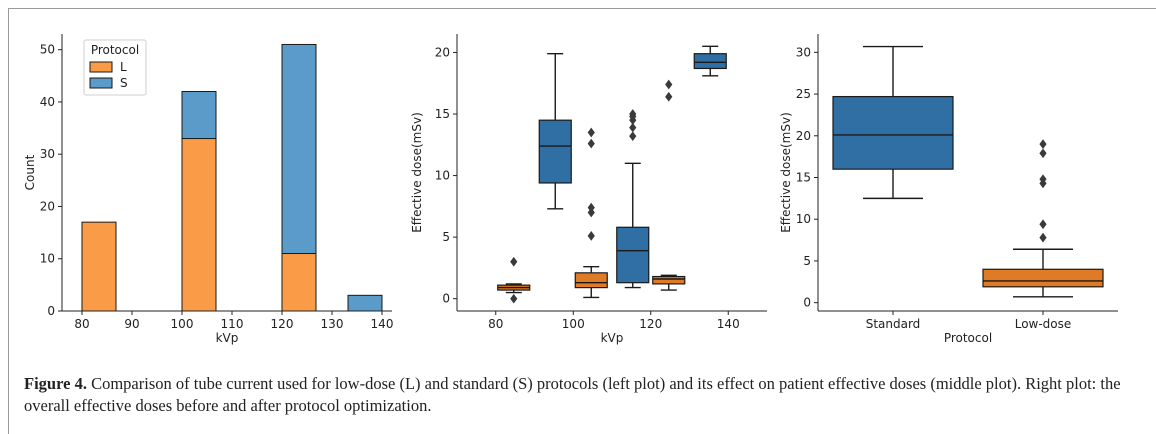 The height and width of the screenshot is (434, 1156). Describe the element at coordinates (1043, 324) in the screenshot. I see `protocol-x-tick-label: Low-dose` at that location.